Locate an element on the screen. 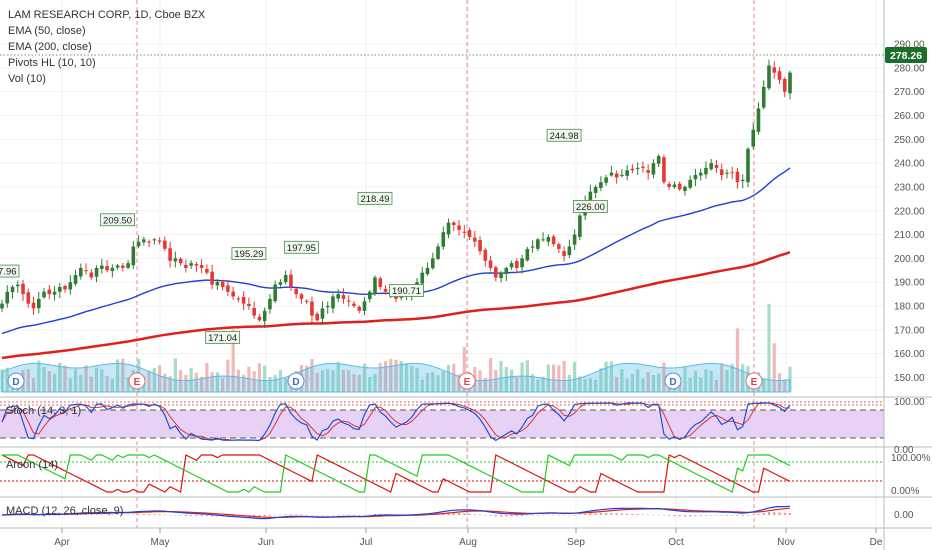  legend-ema50: EMA (50, close) is located at coordinates (47, 31).